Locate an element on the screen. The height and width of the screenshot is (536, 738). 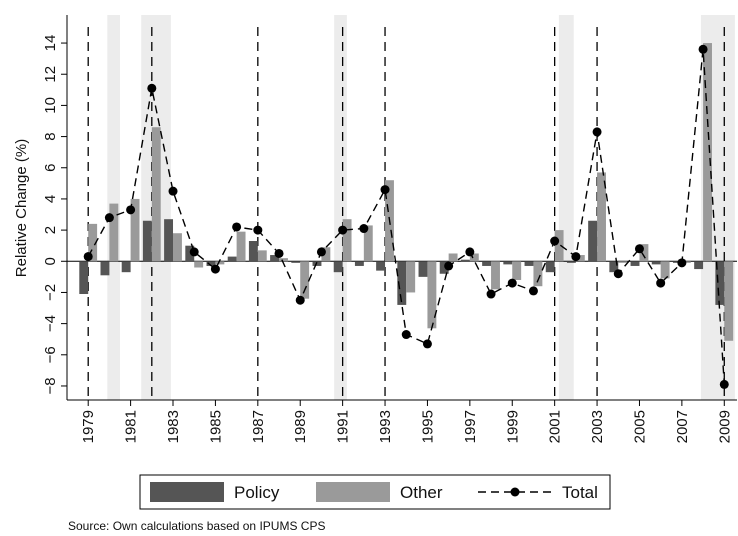
legend-label: Policy is located at coordinates (257, 492).